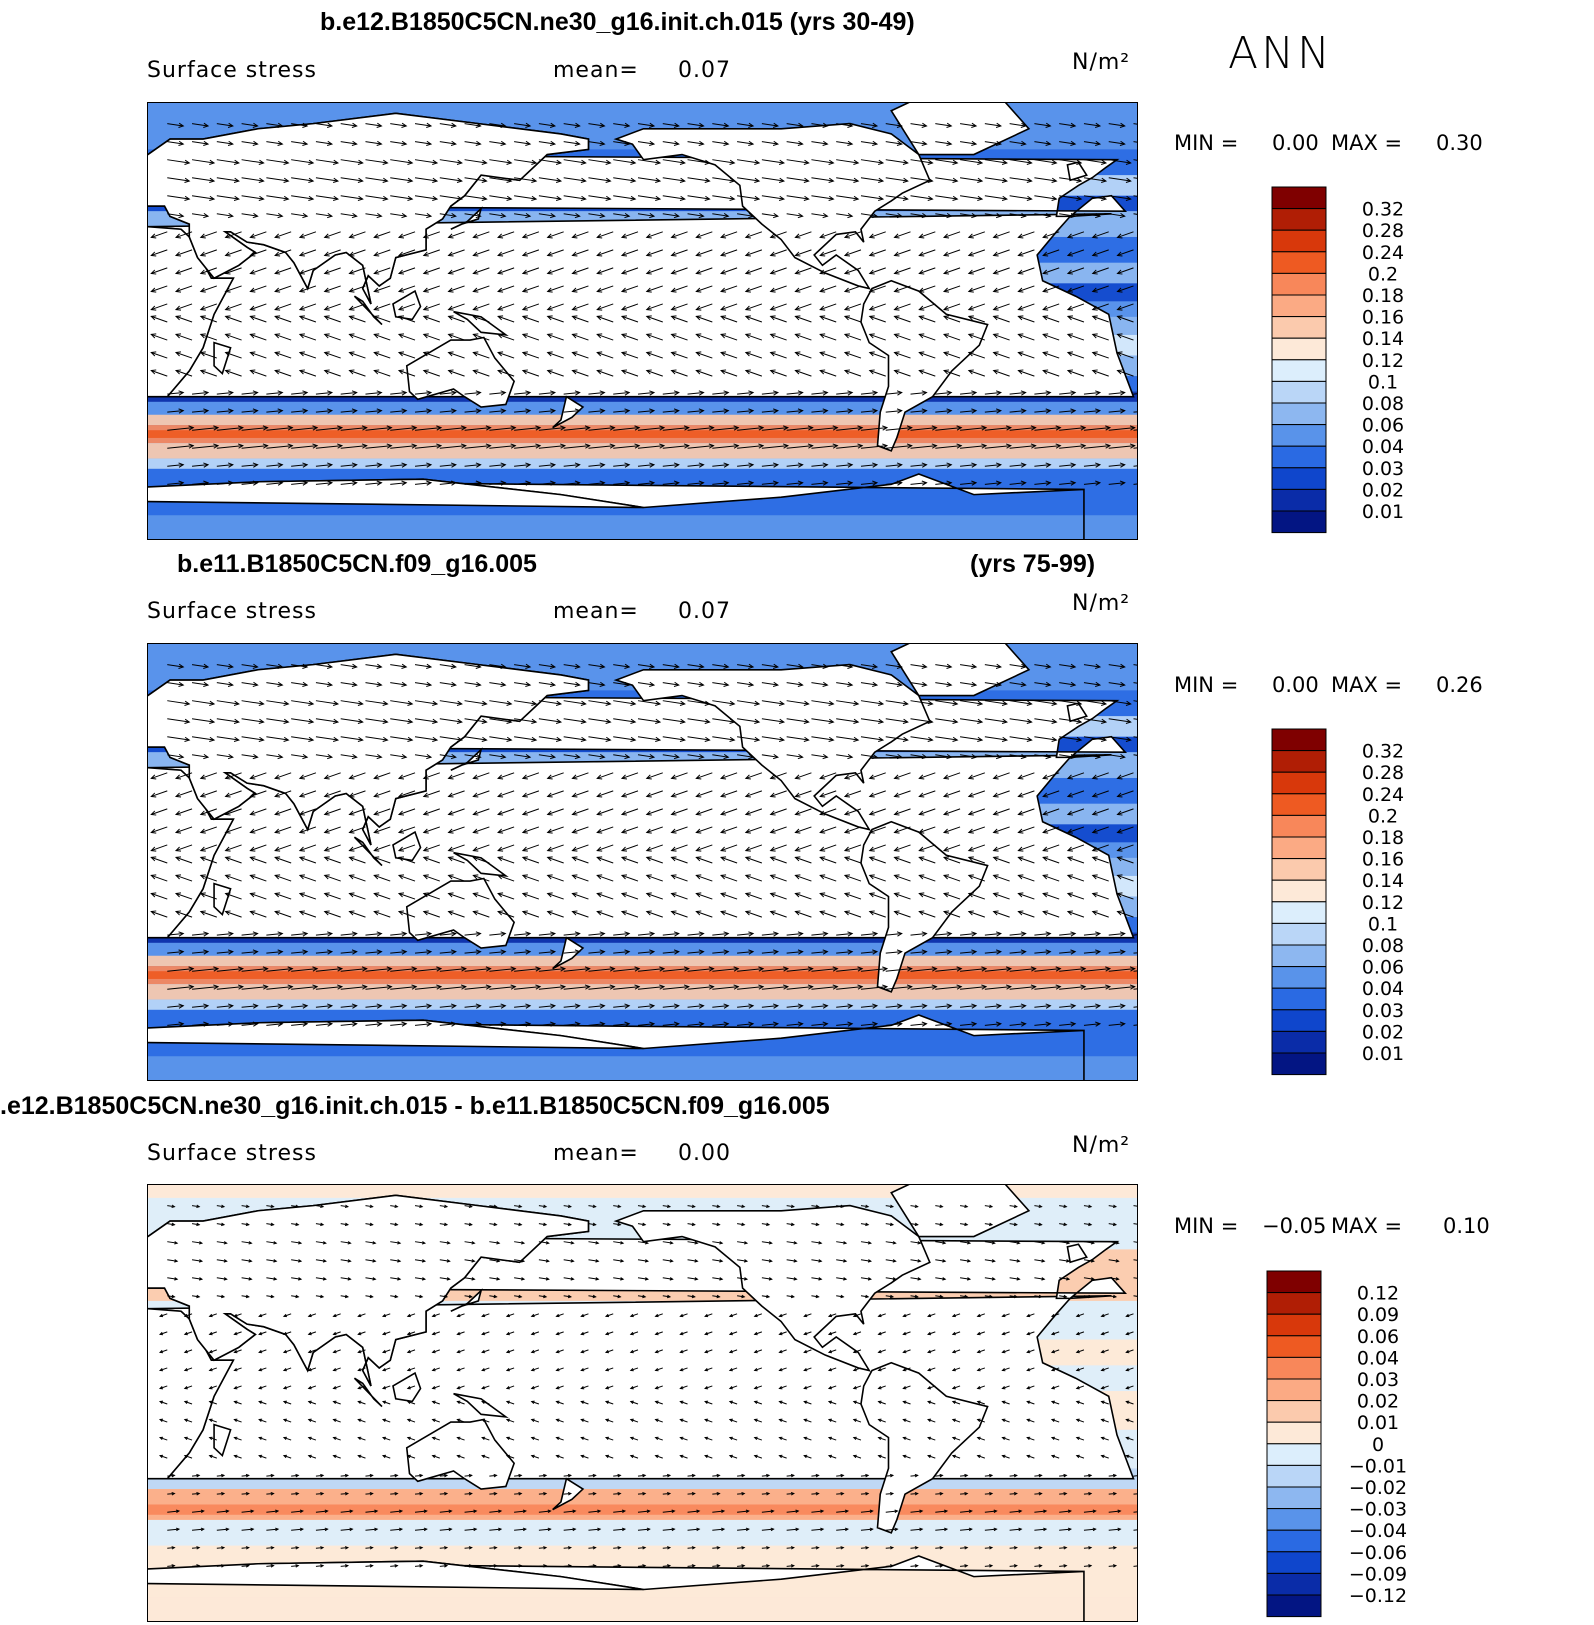  What do you see at coordinates (596, 1153) in the screenshot?
I see `panel-3-mean-label: mean=` at bounding box center [596, 1153].